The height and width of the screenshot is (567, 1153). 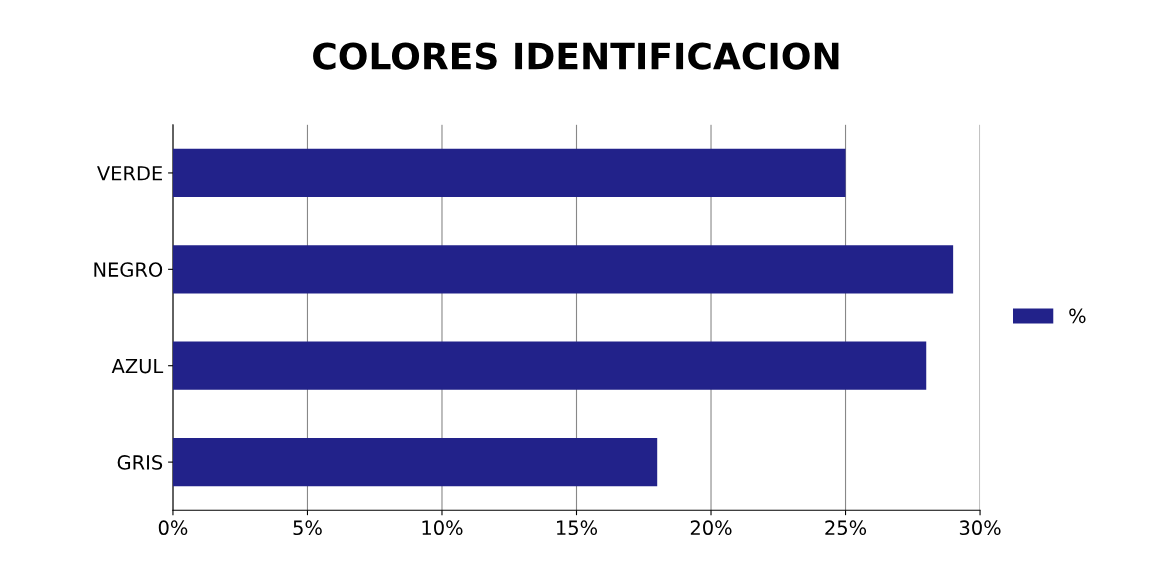 What do you see at coordinates (980, 528) in the screenshot?
I see `x-tick-label: 30%` at bounding box center [980, 528].